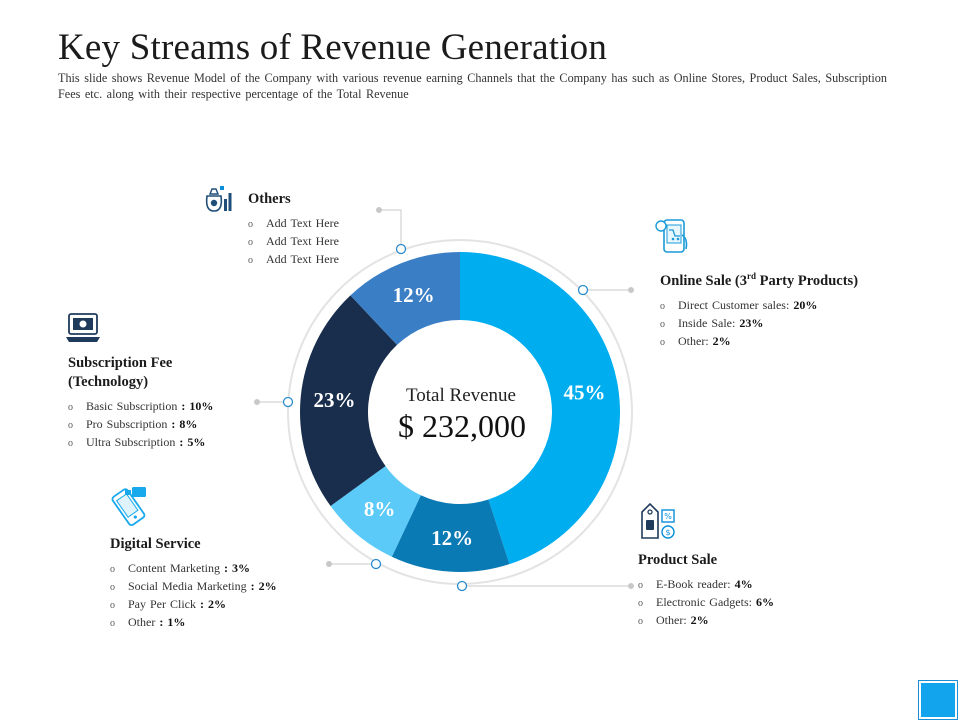 This screenshot has width=960, height=720. Describe the element at coordinates (83, 327) in the screenshot. I see `laptop-subscription-icon` at that location.